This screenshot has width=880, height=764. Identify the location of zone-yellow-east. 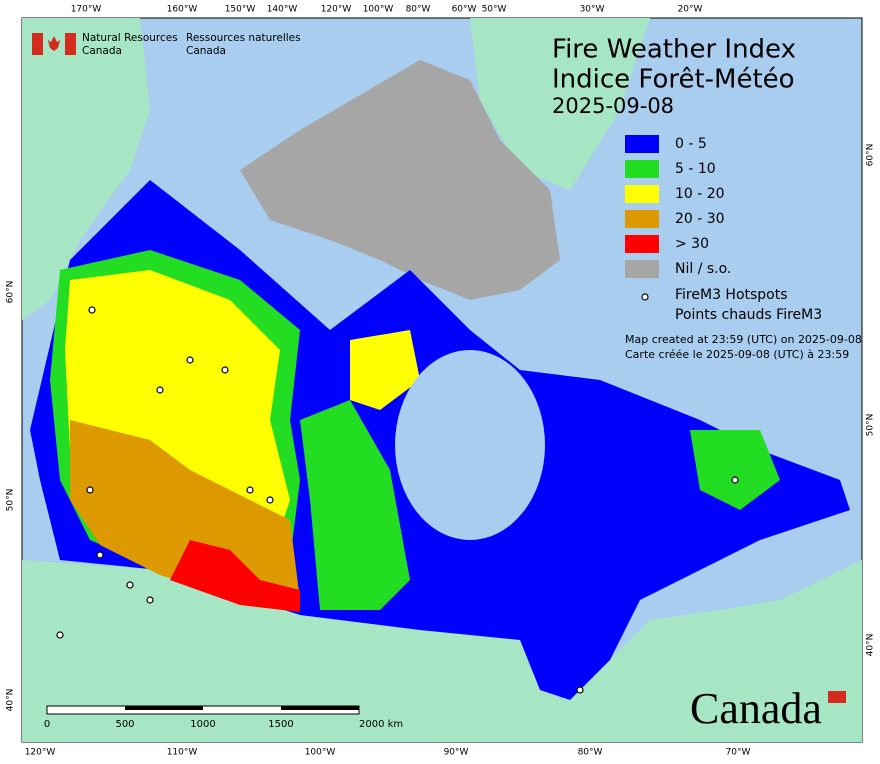
(385, 370).